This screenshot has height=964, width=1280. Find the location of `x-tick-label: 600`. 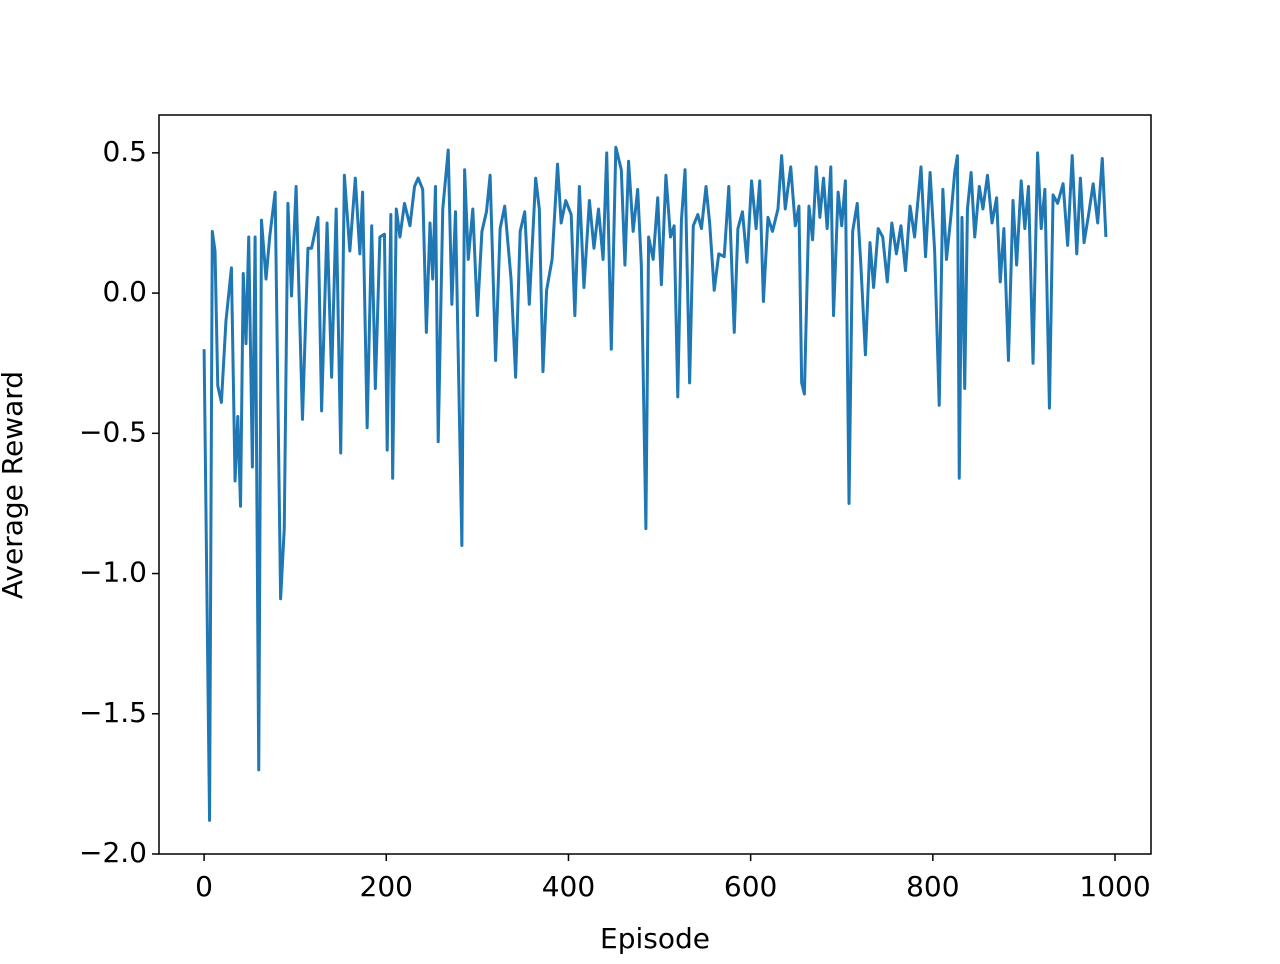

x-tick-label: 600 is located at coordinates (750, 886).